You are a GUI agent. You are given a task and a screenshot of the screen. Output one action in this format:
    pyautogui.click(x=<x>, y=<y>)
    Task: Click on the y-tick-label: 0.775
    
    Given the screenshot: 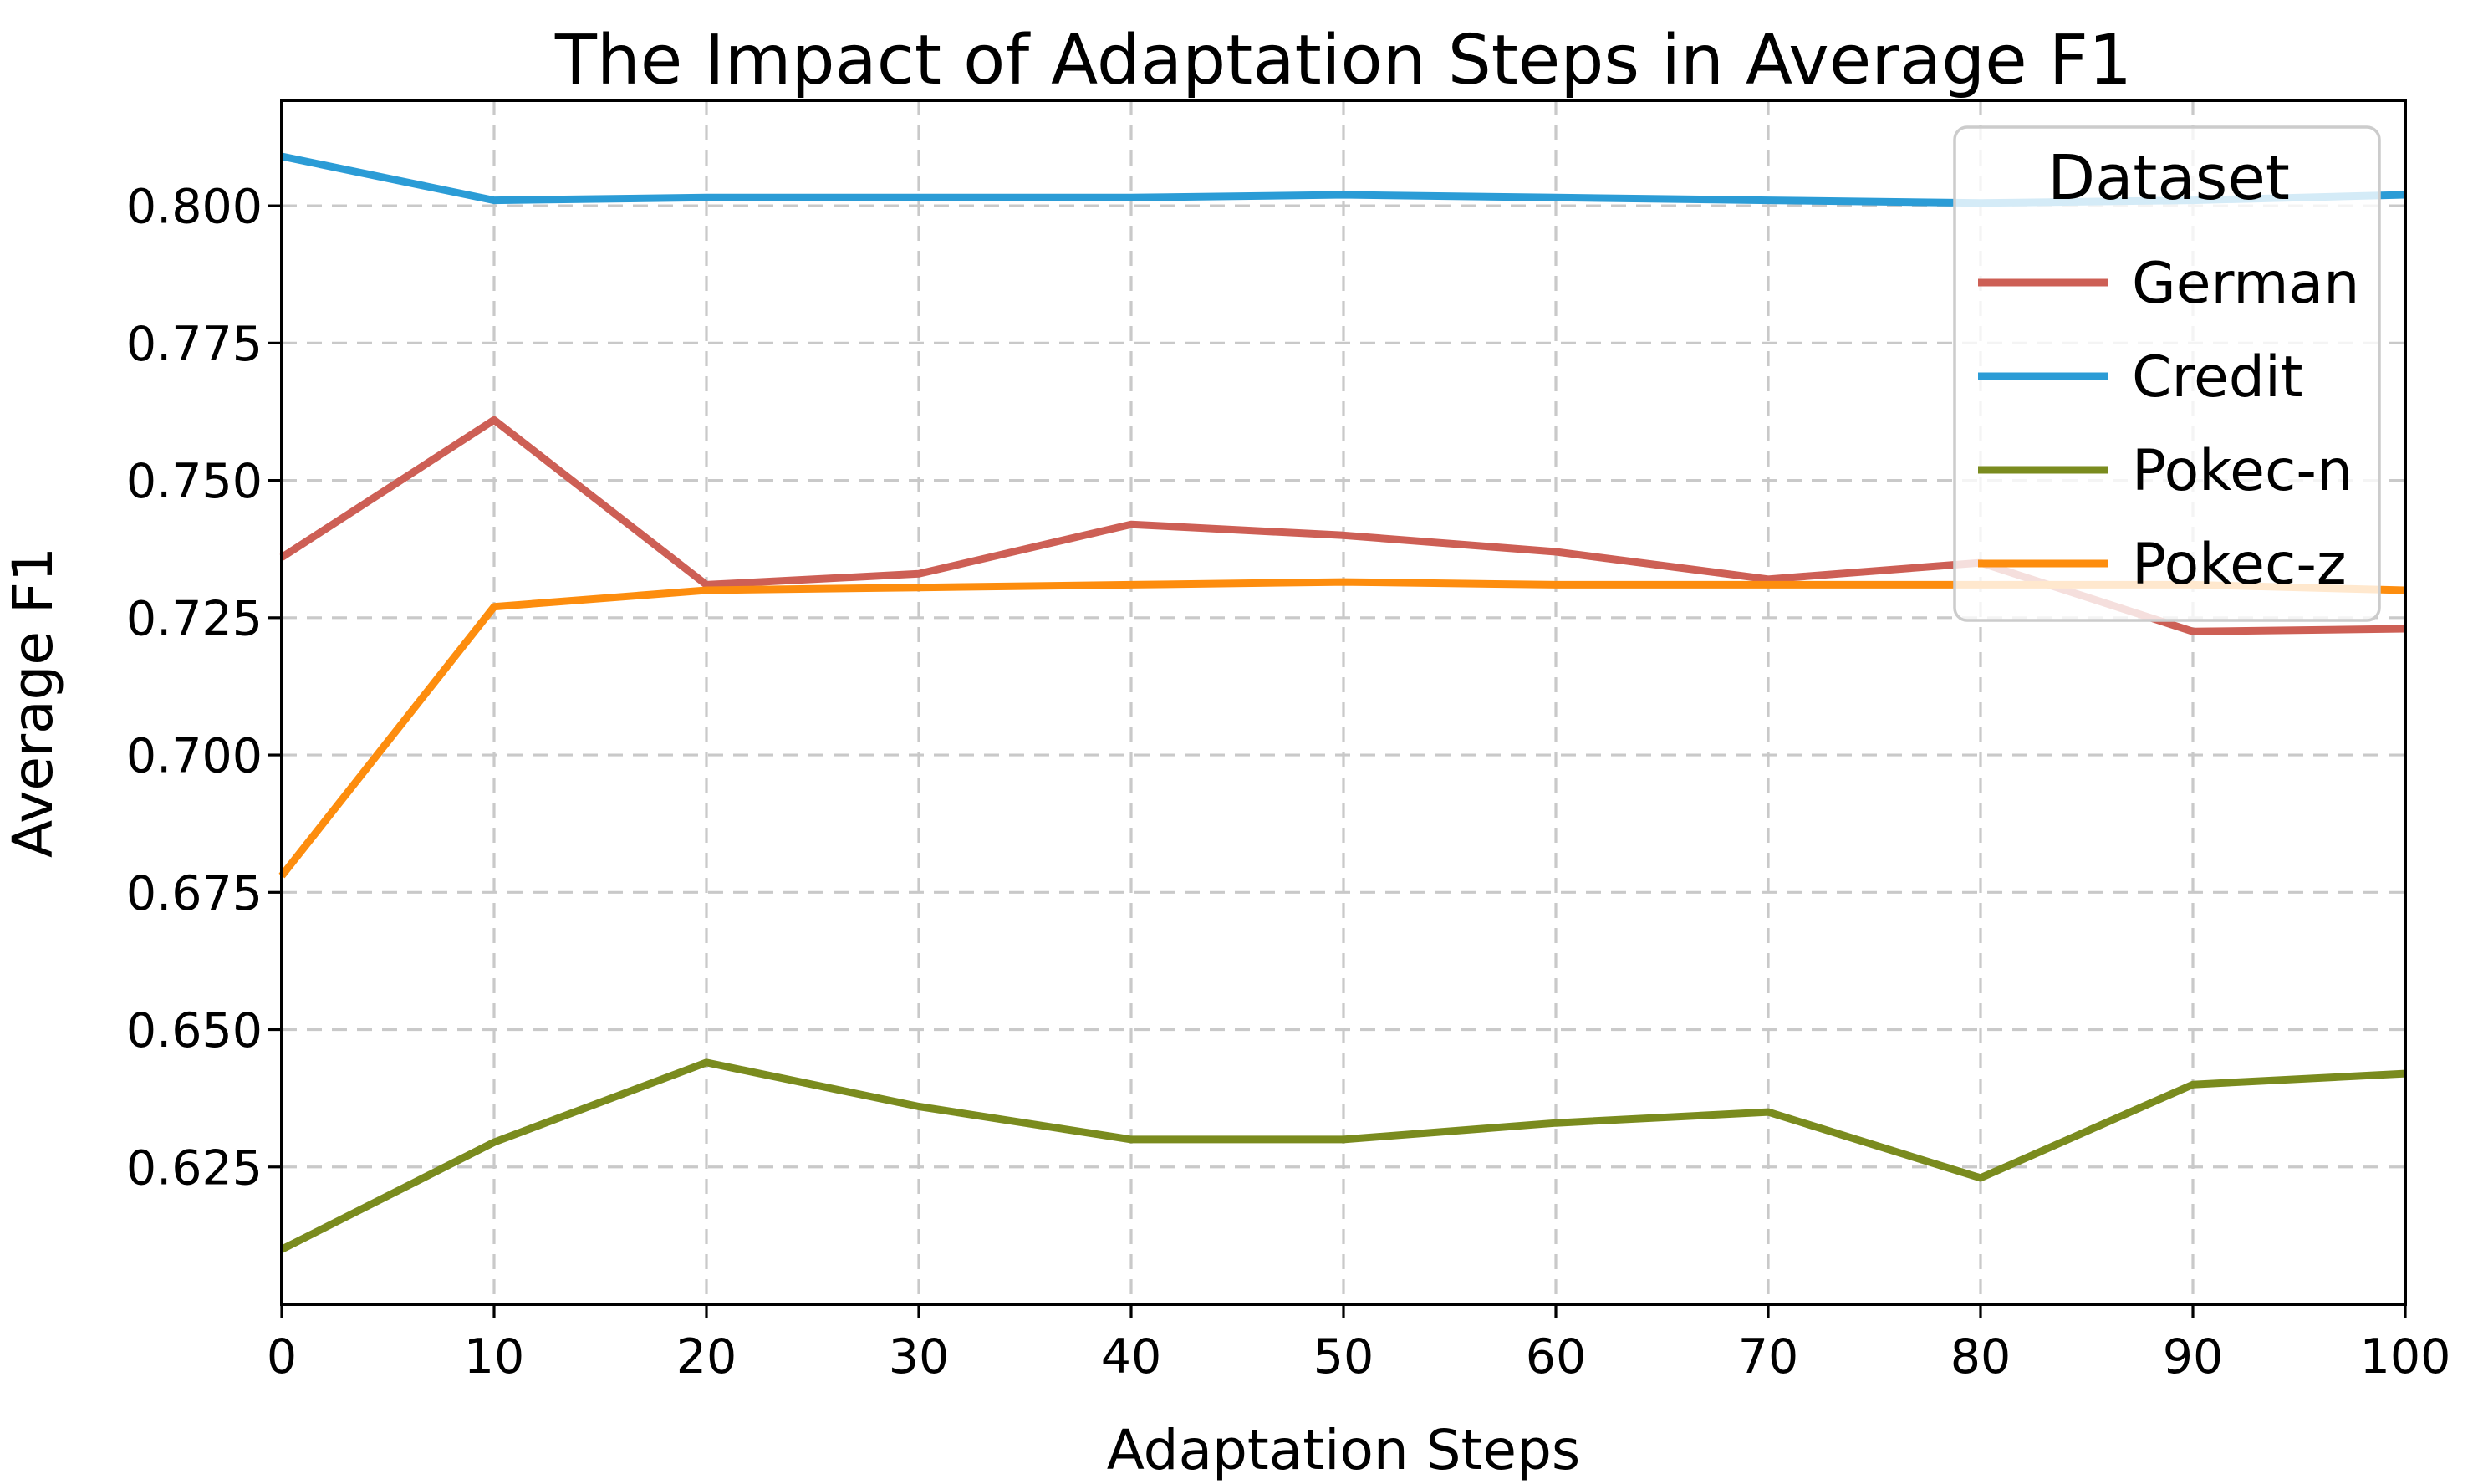 What is the action you would take?
    pyautogui.click(x=194, y=344)
    